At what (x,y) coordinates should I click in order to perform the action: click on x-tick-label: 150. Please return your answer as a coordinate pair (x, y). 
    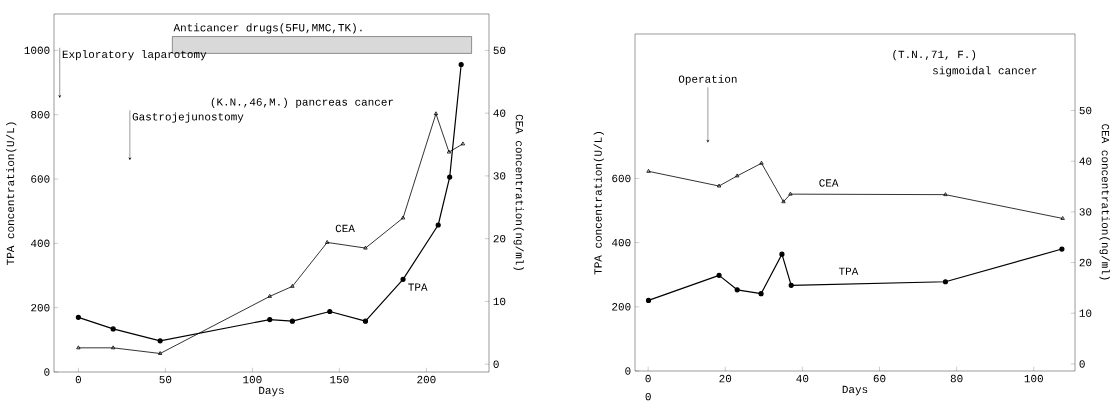
    Looking at the image, I should click on (339, 379).